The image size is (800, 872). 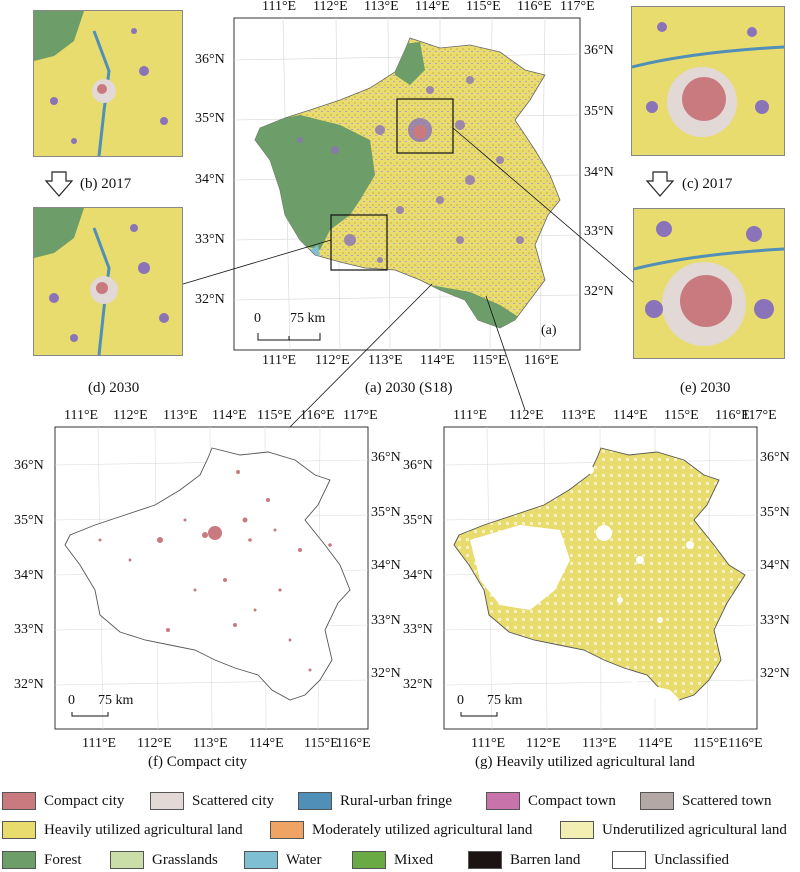 What do you see at coordinates (409, 388) in the screenshot?
I see `main-map-caption: (a) 2030 (S18)` at bounding box center [409, 388].